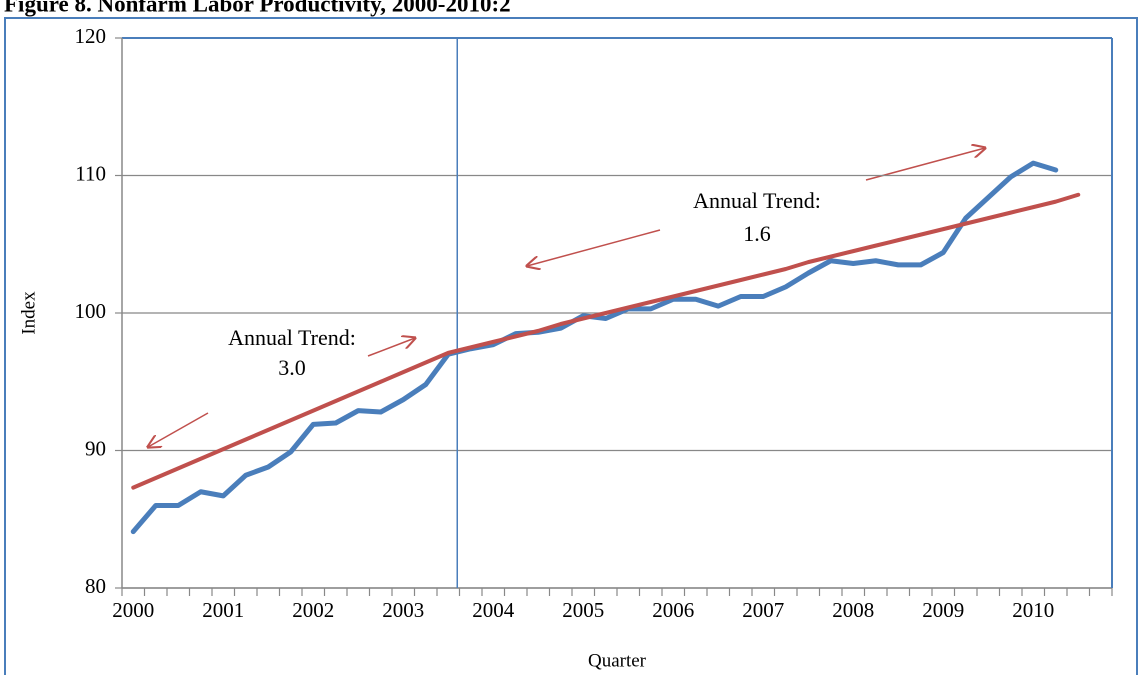  I want to click on x-tick-label: 2009, so click(943, 610).